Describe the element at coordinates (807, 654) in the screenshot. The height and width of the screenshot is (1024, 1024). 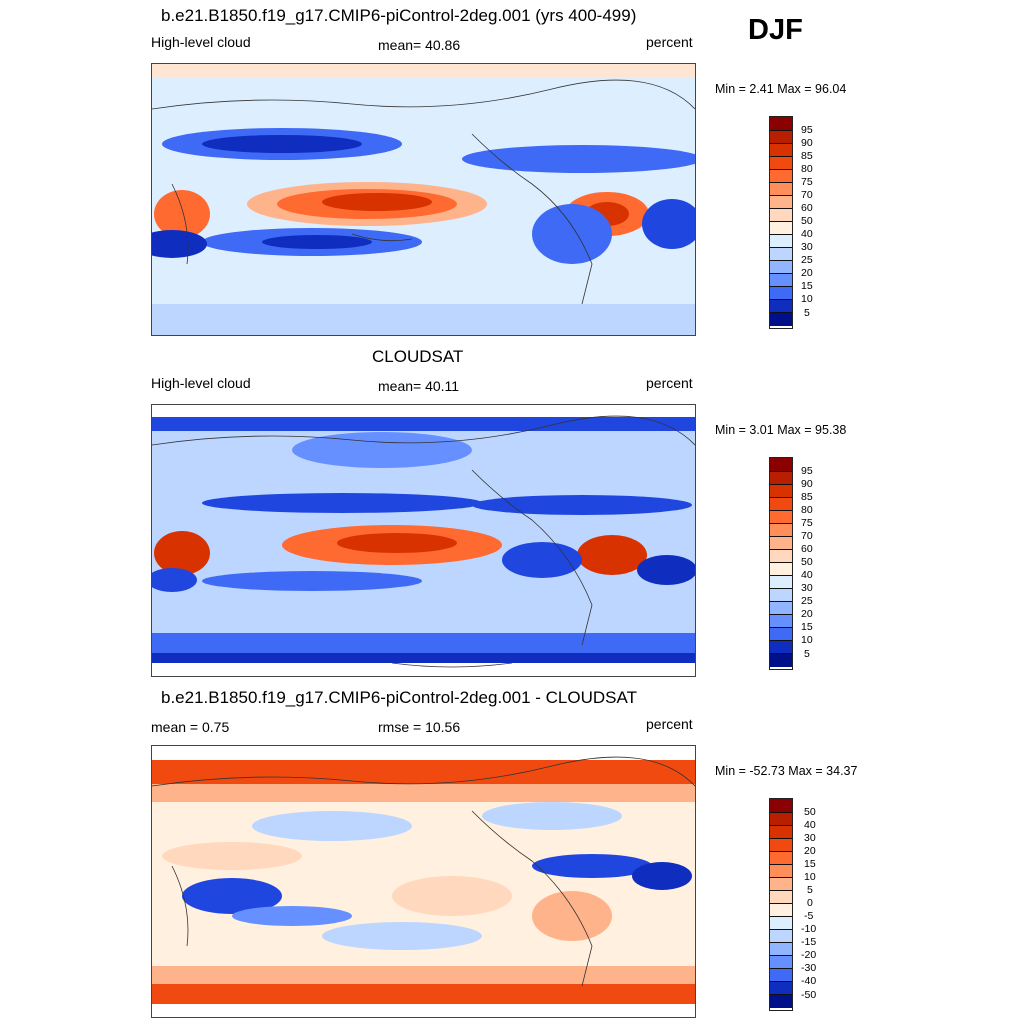
I see `panel2-tick: 5` at that location.